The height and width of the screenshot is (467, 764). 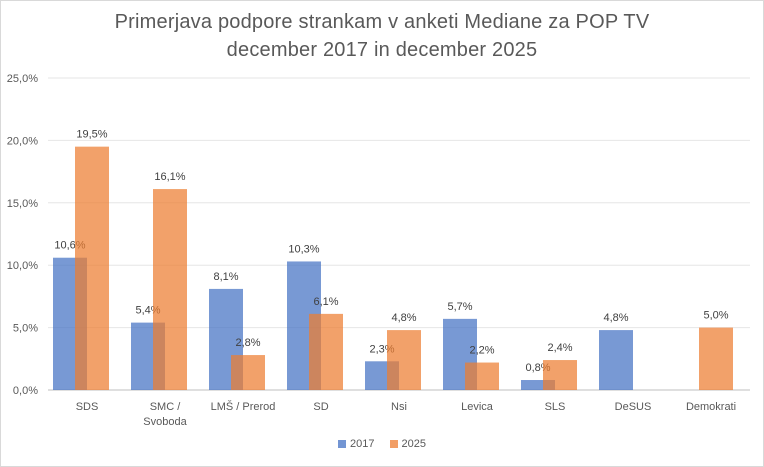 I want to click on x-tick-label: SDS, so click(x=87, y=407).